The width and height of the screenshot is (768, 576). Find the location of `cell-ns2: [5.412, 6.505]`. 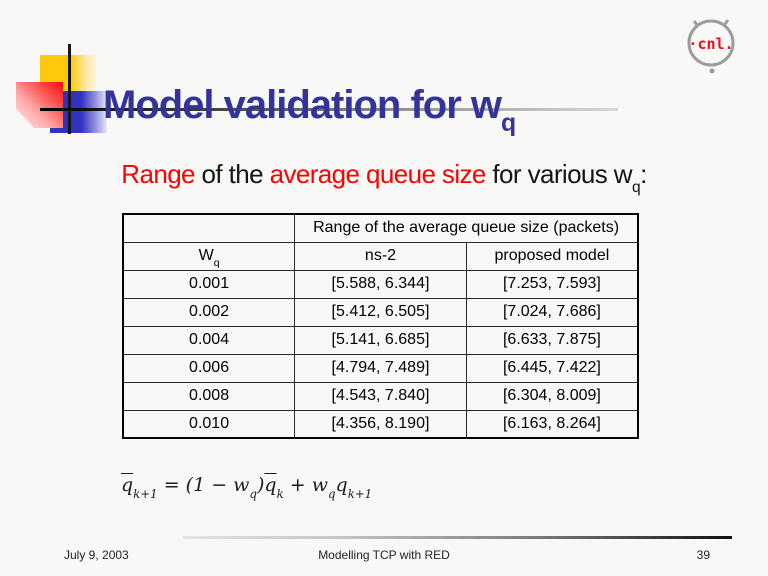

cell-ns2: [5.412, 6.505] is located at coordinates (380, 312).